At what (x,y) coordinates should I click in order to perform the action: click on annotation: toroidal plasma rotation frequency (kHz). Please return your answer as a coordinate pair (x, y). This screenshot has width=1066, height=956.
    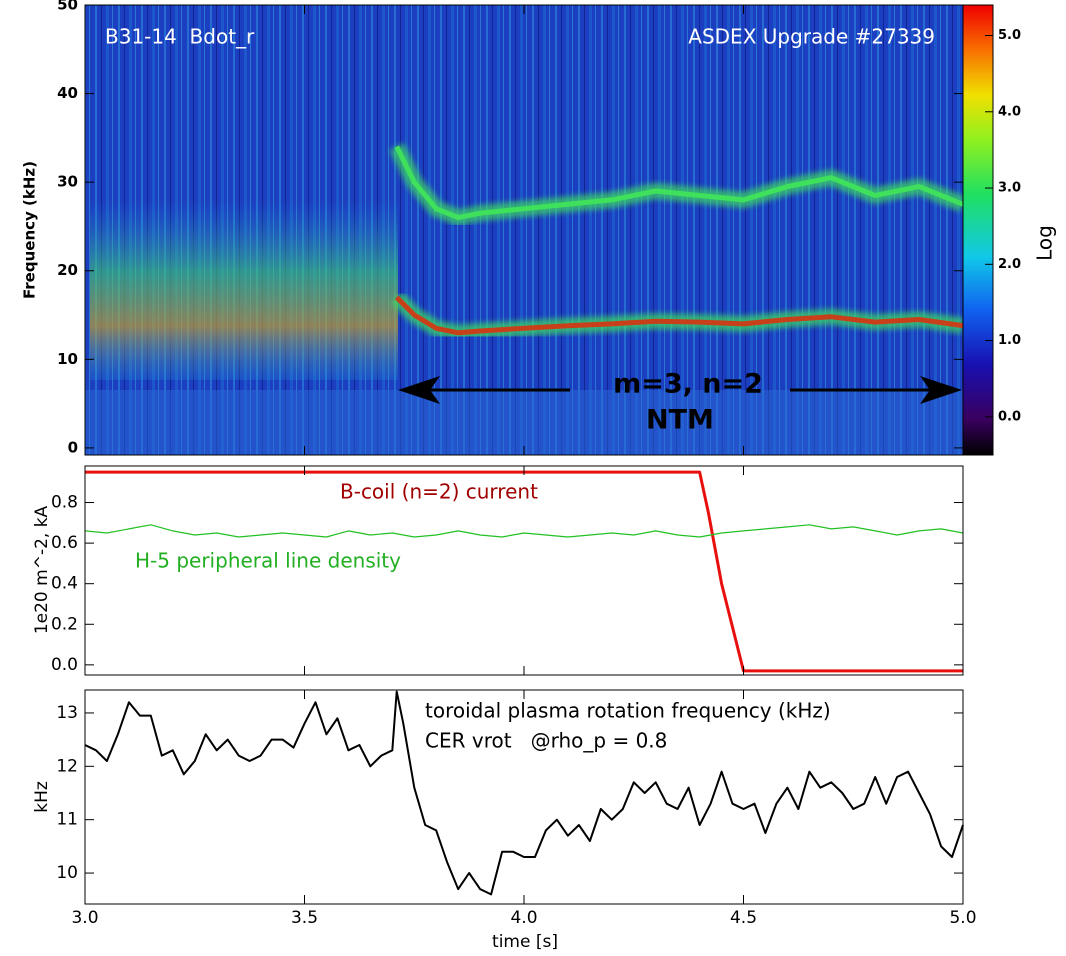
    Looking at the image, I should click on (628, 711).